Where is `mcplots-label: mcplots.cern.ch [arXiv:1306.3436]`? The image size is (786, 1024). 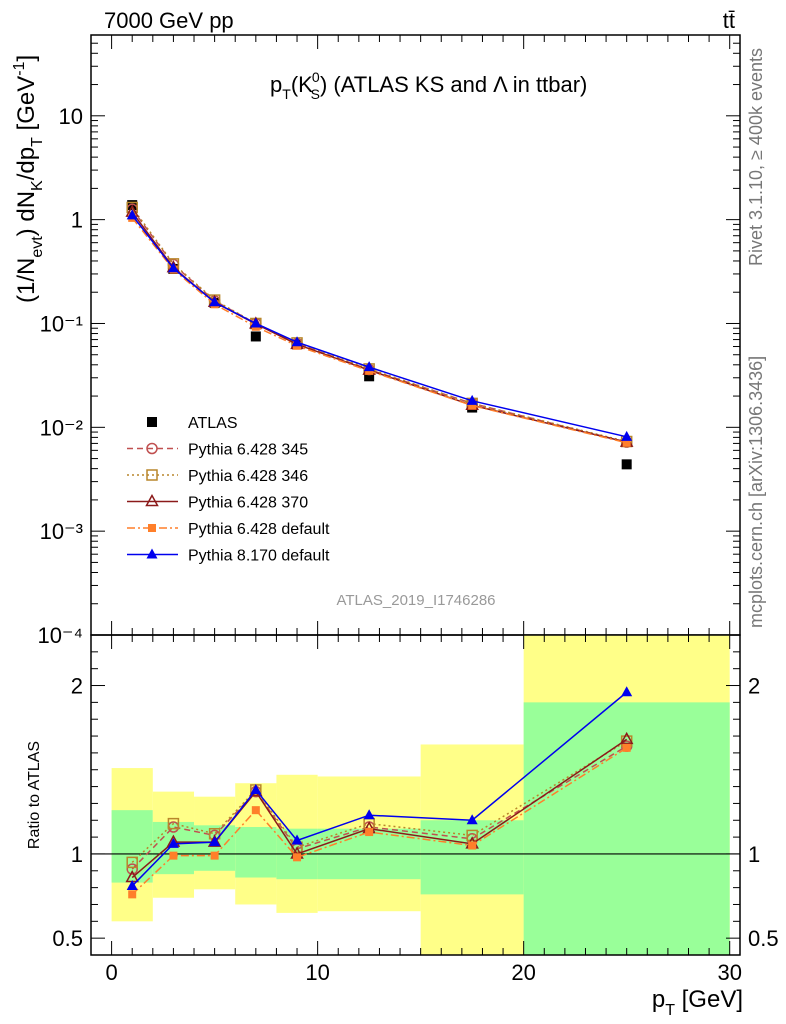 mcplots-label: mcplots.cern.ch [arXiv:1306.3436] is located at coordinates (756, 492).